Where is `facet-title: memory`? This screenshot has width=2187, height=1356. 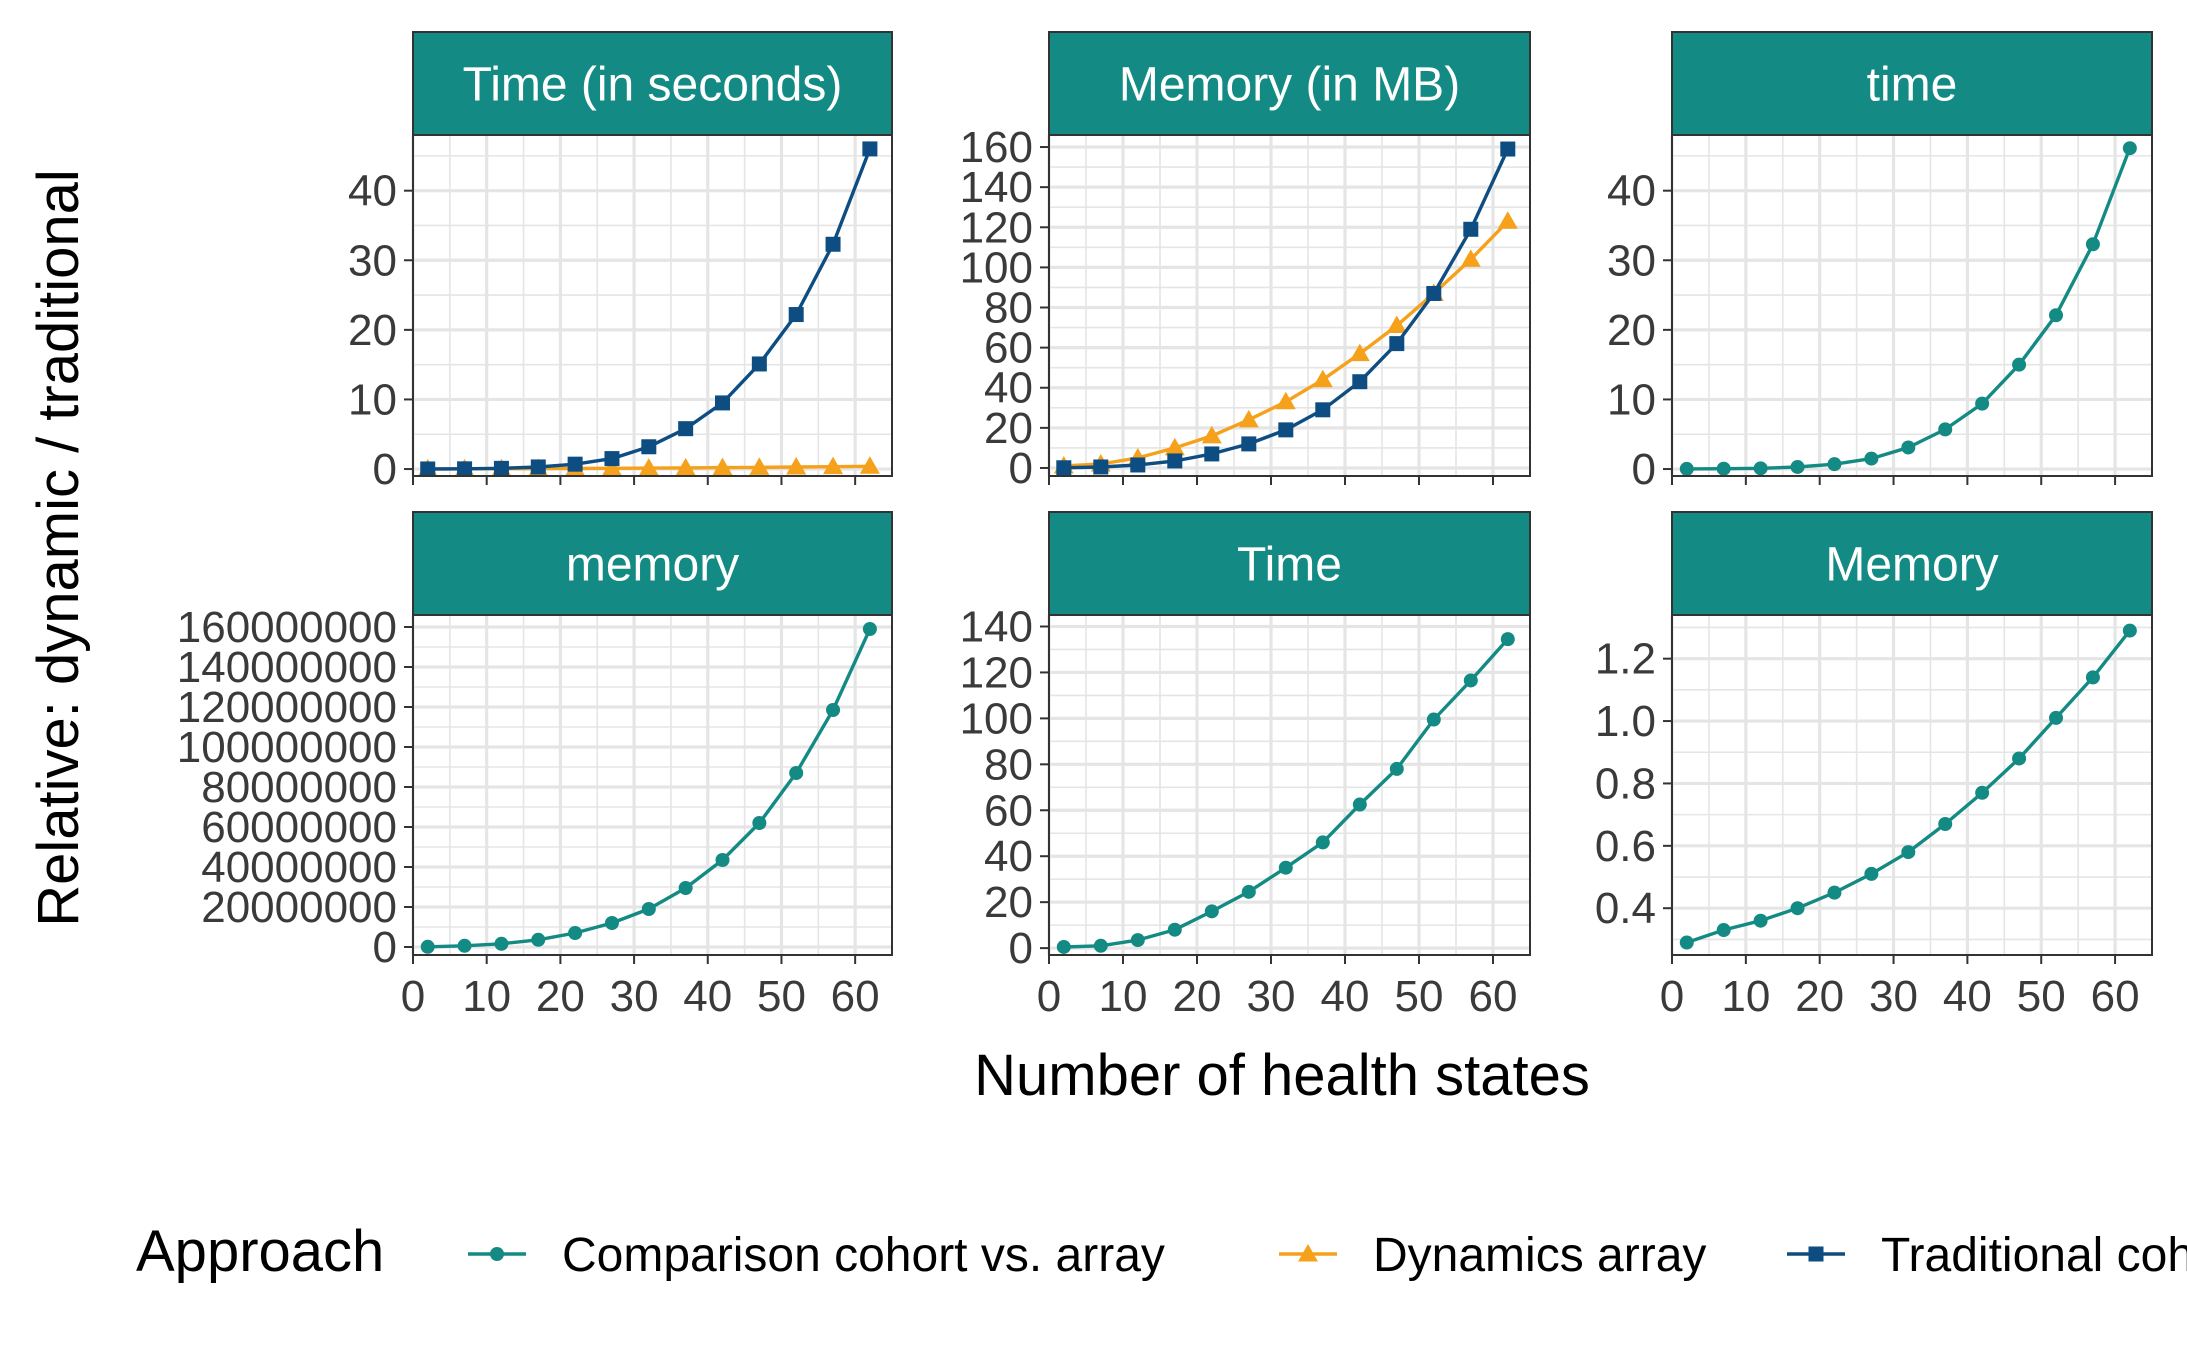 facet-title: memory is located at coordinates (652, 565).